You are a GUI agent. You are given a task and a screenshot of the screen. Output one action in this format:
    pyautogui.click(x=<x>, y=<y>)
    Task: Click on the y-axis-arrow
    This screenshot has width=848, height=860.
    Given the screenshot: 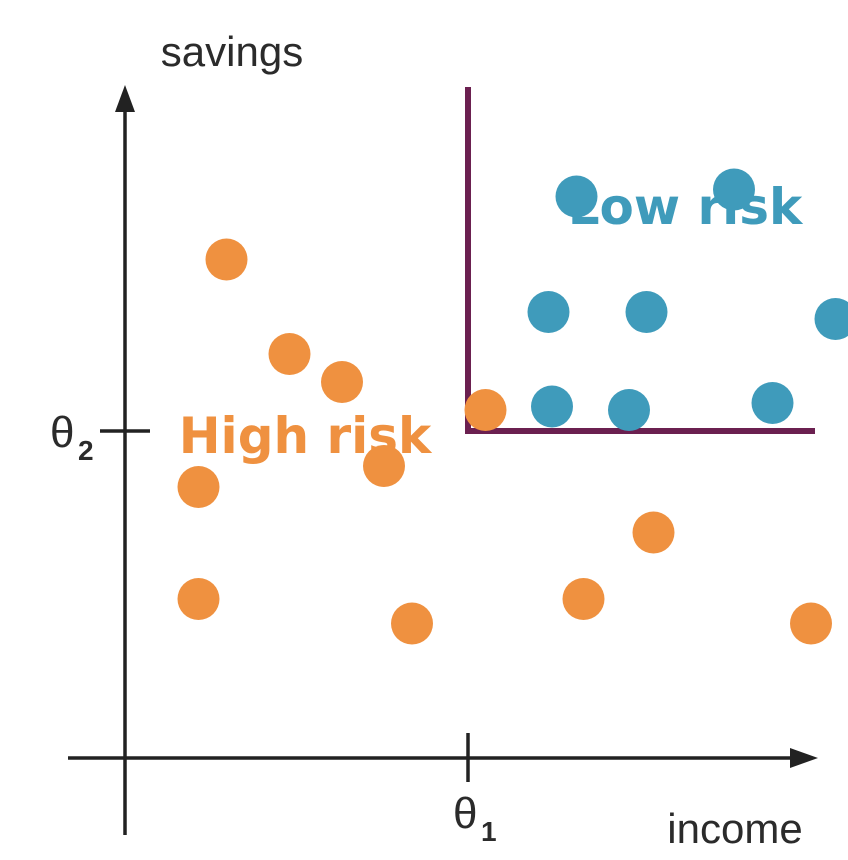 What is the action you would take?
    pyautogui.click(x=125, y=98)
    